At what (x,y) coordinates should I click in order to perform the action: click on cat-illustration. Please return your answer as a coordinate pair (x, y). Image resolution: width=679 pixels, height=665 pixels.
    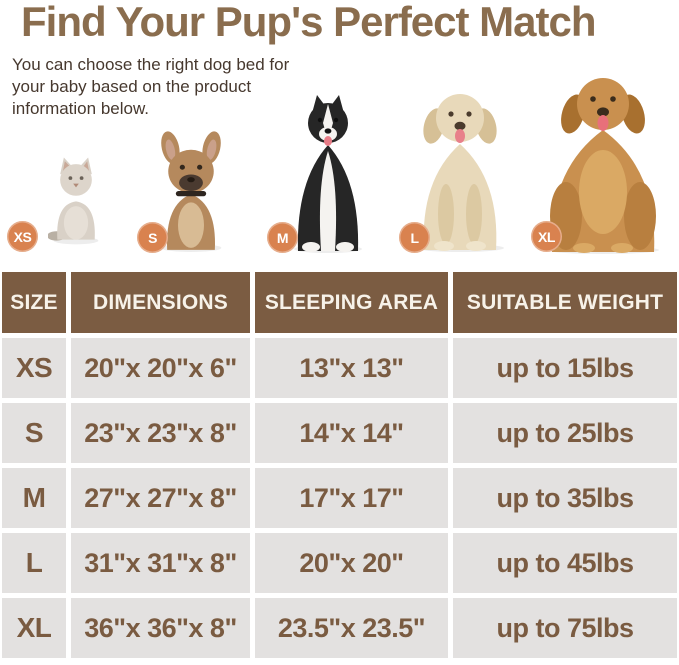
    Looking at the image, I should click on (73, 201).